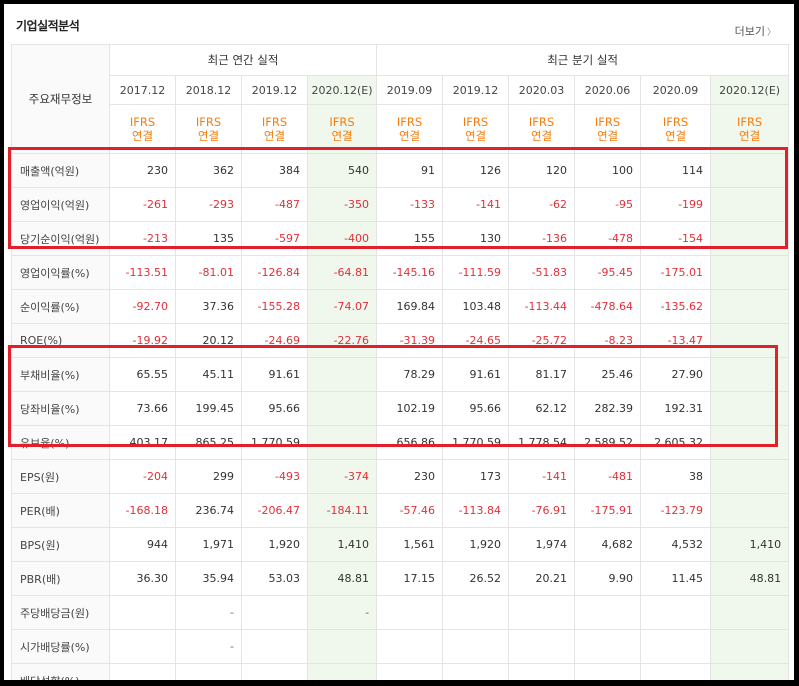 This screenshot has height=686, width=799. Describe the element at coordinates (476, 306) in the screenshot. I see `table-cell: 103.48` at that location.